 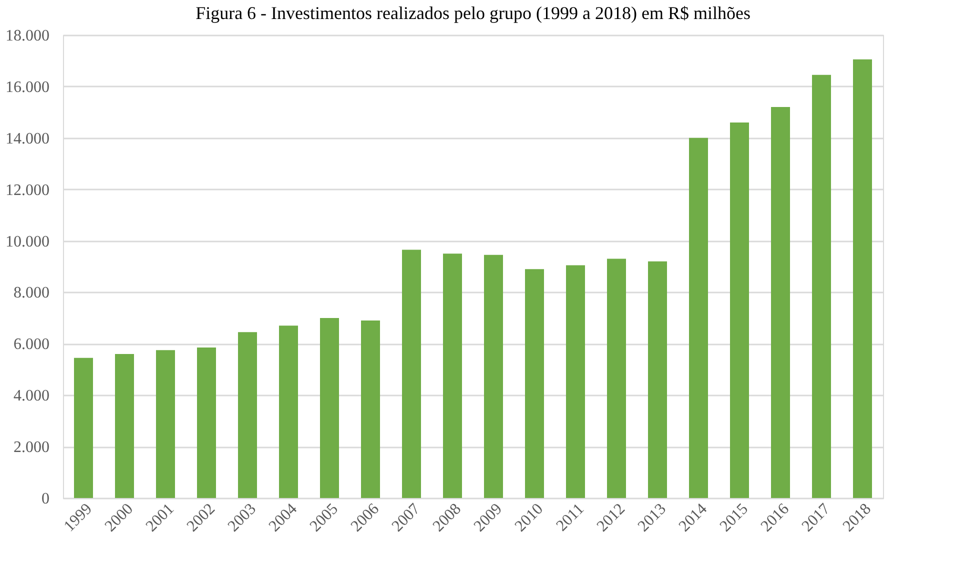 What do you see at coordinates (28, 190) in the screenshot?
I see `y-tick-label: 12.000` at bounding box center [28, 190].